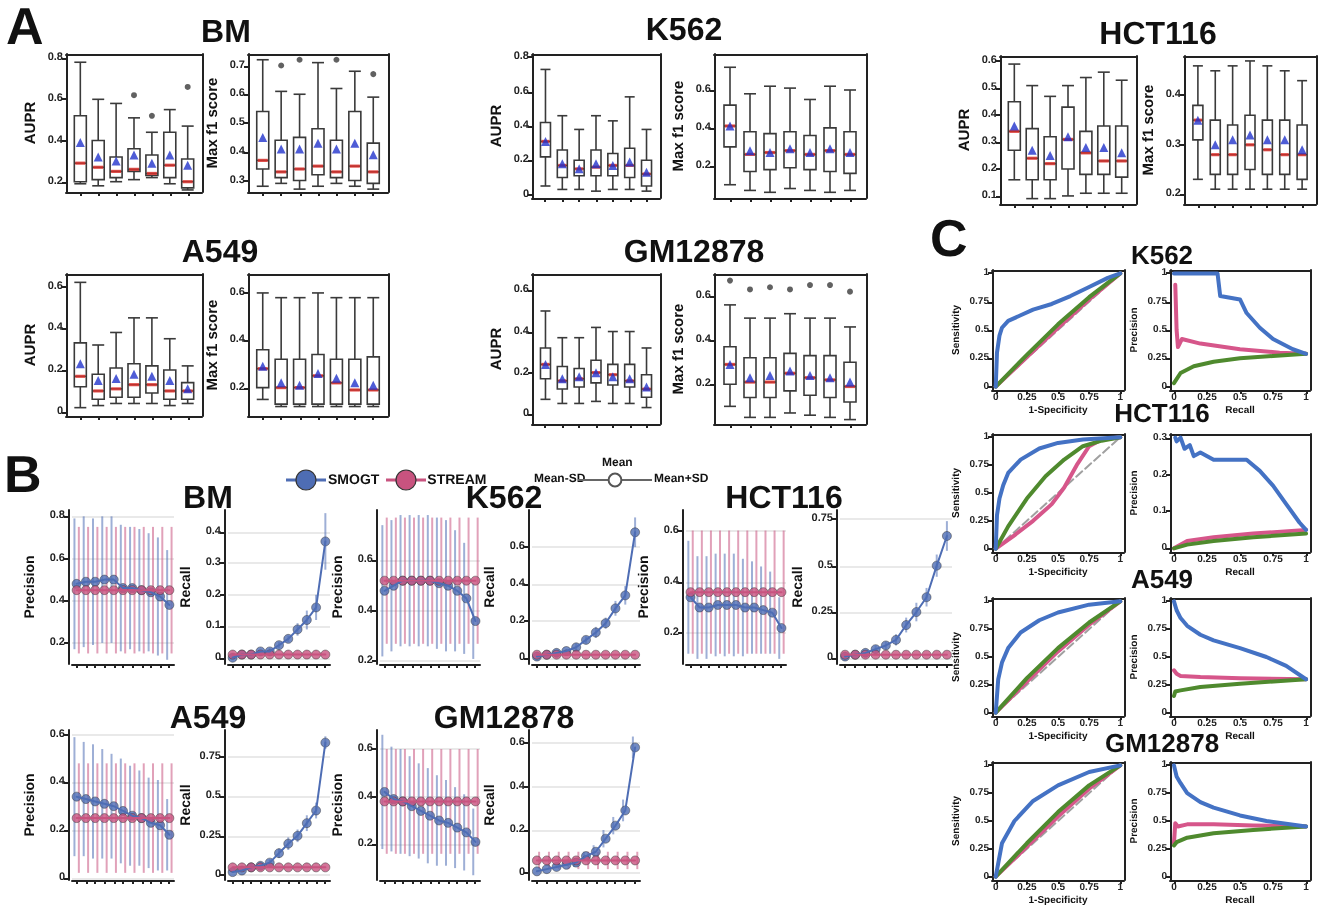  Describe the element at coordinates (23, 474) in the screenshot. I see `text: B` at that location.